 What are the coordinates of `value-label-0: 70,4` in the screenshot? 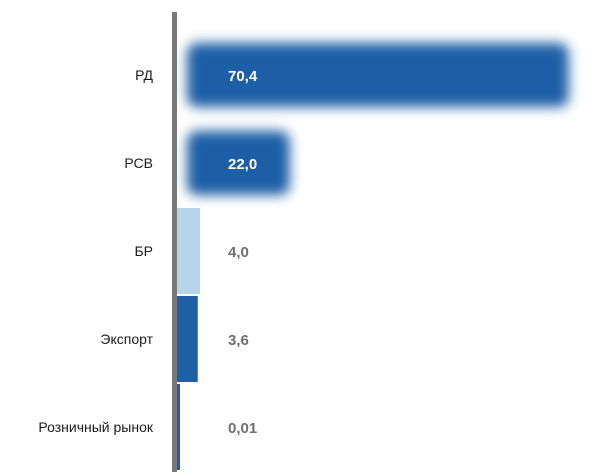 It's located at (243, 76).